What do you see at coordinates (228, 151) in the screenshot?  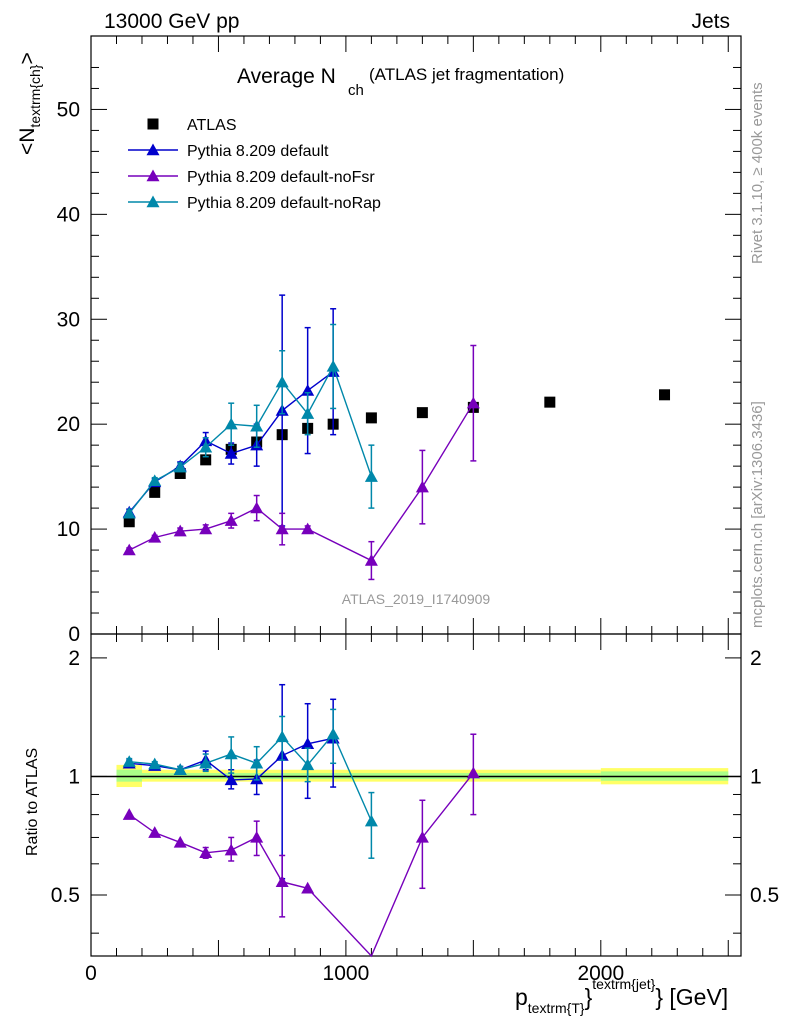 I see `legend-entry: Pythia 8.209 default` at bounding box center [228, 151].